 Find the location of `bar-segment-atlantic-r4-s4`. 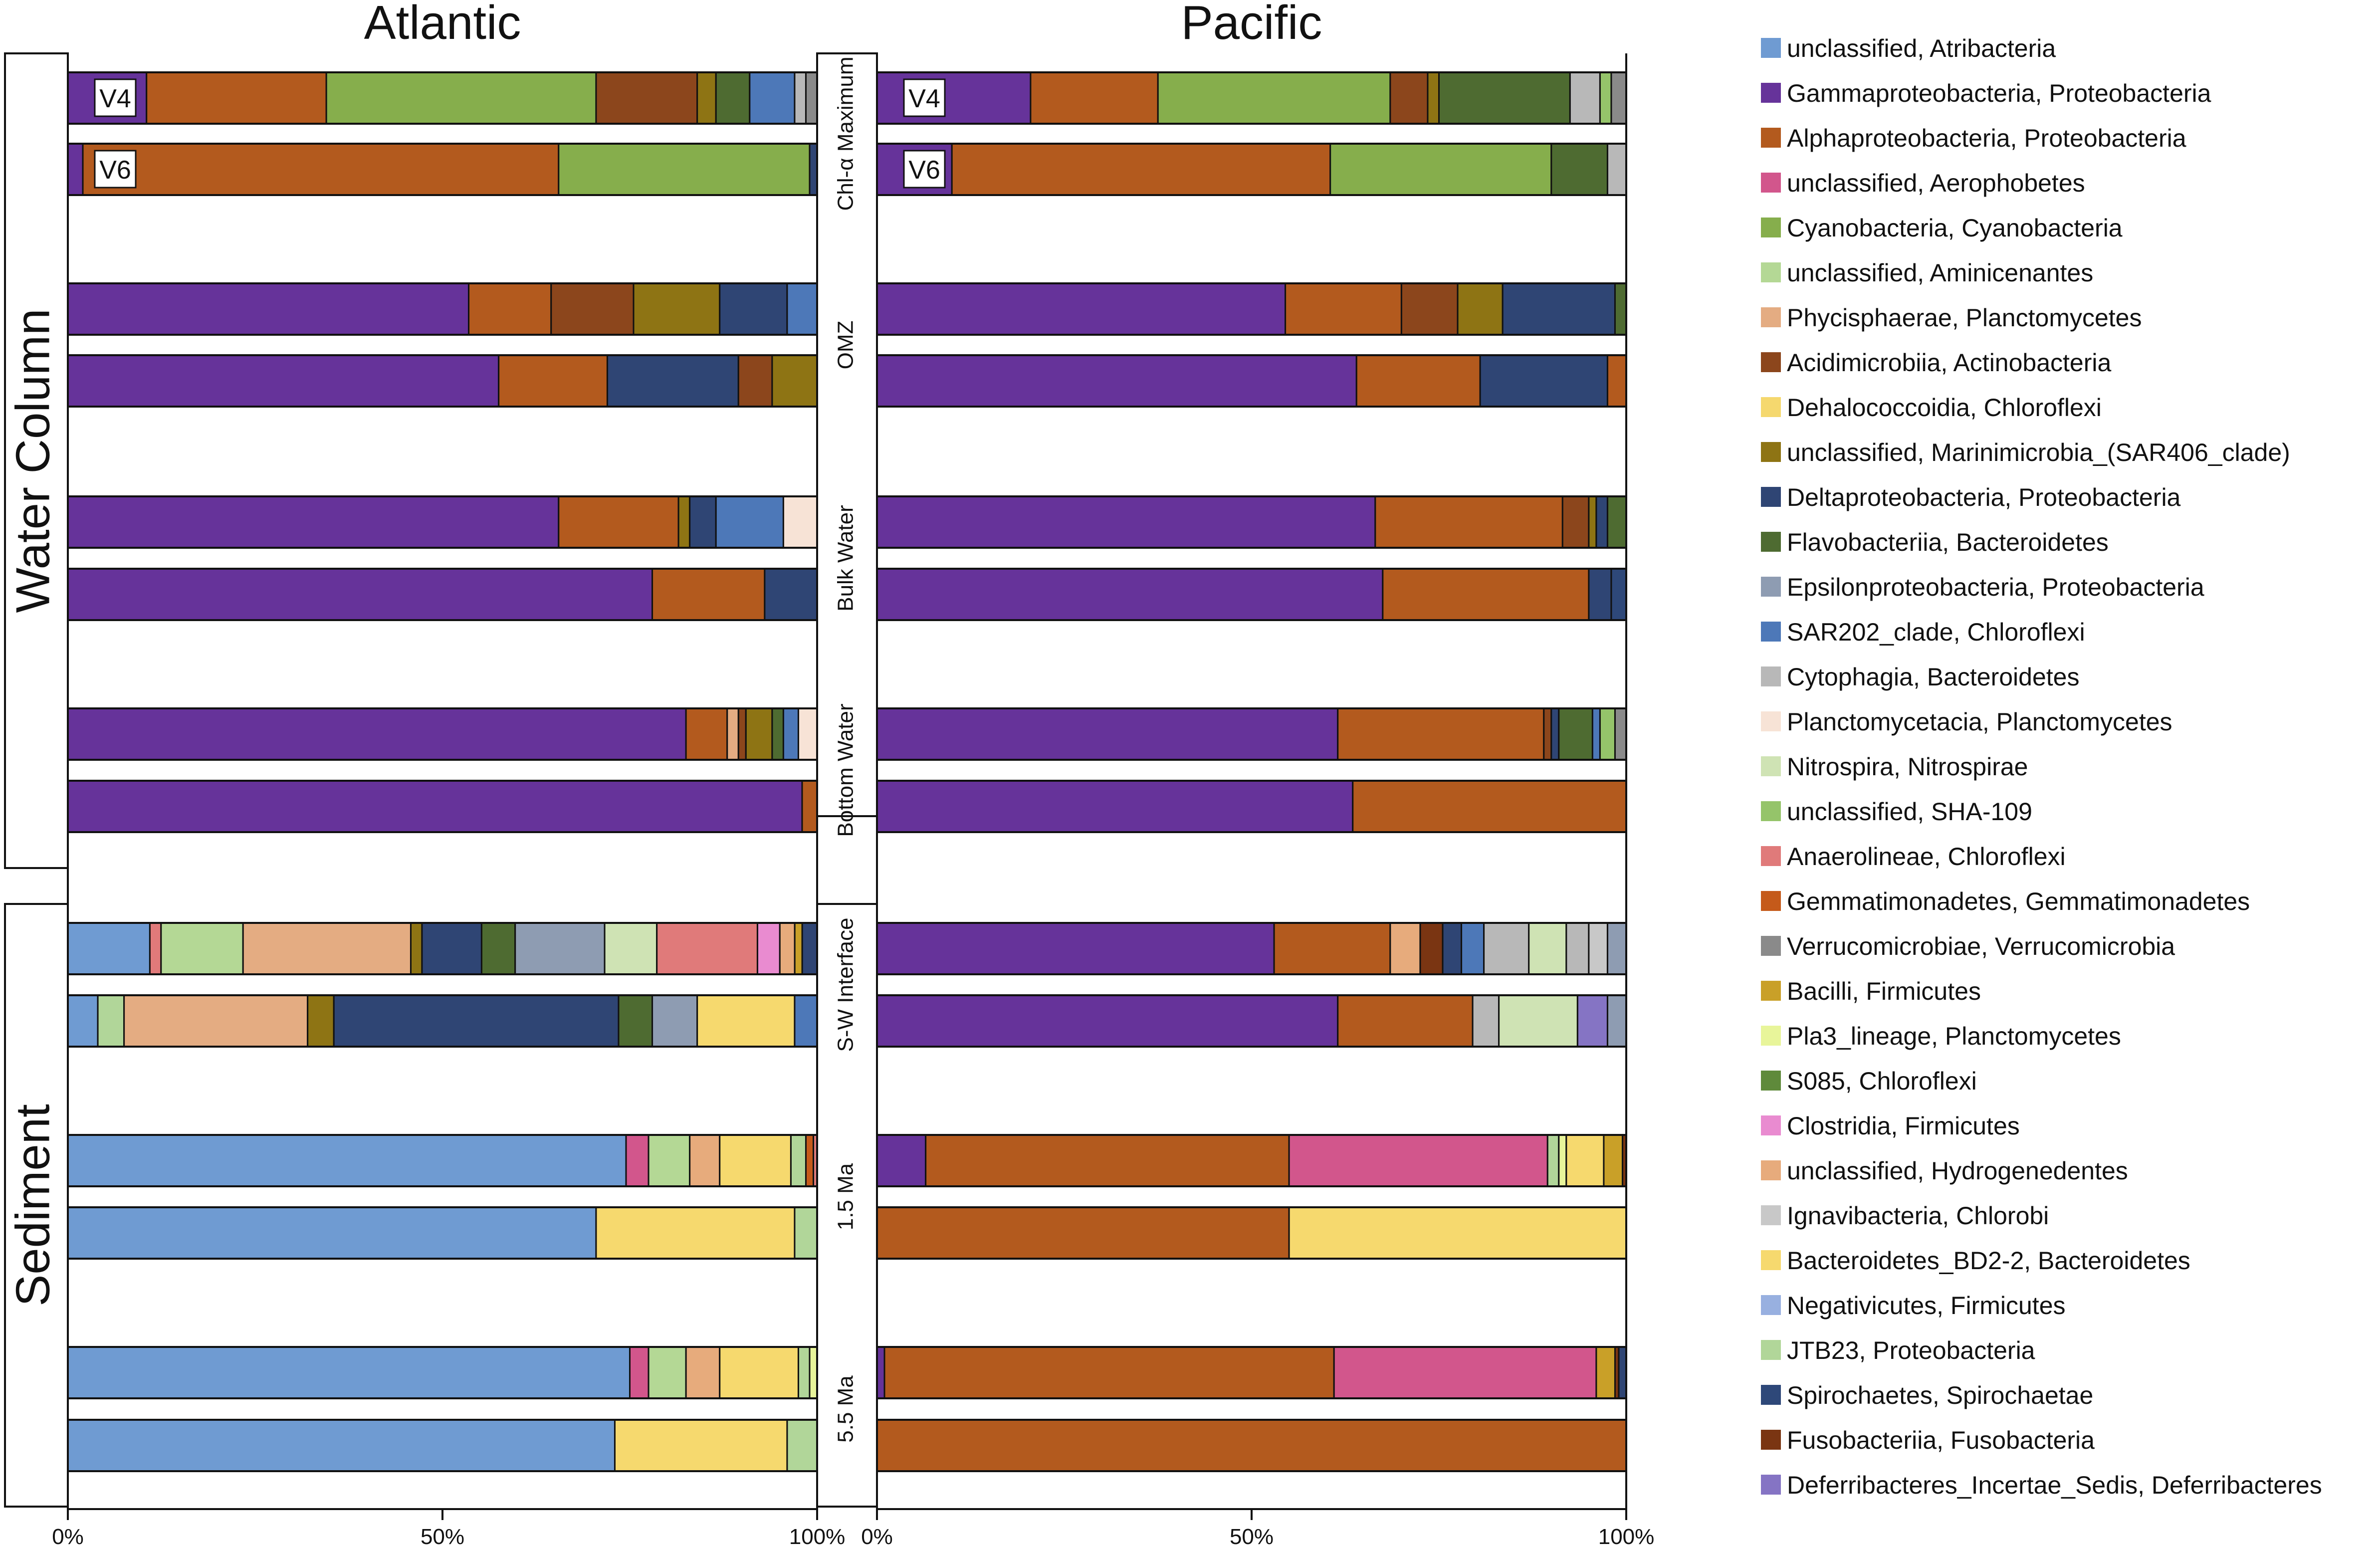

bar-segment-atlantic-r4-s4 is located at coordinates (750, 522).